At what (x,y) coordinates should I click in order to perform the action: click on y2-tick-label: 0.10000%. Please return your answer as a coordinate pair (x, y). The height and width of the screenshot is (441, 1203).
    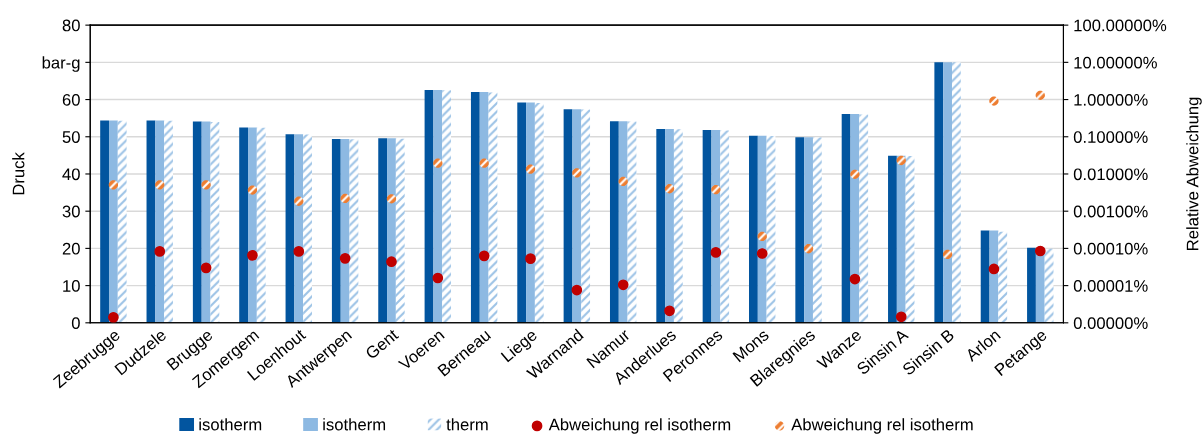
    Looking at the image, I should click on (1110, 137).